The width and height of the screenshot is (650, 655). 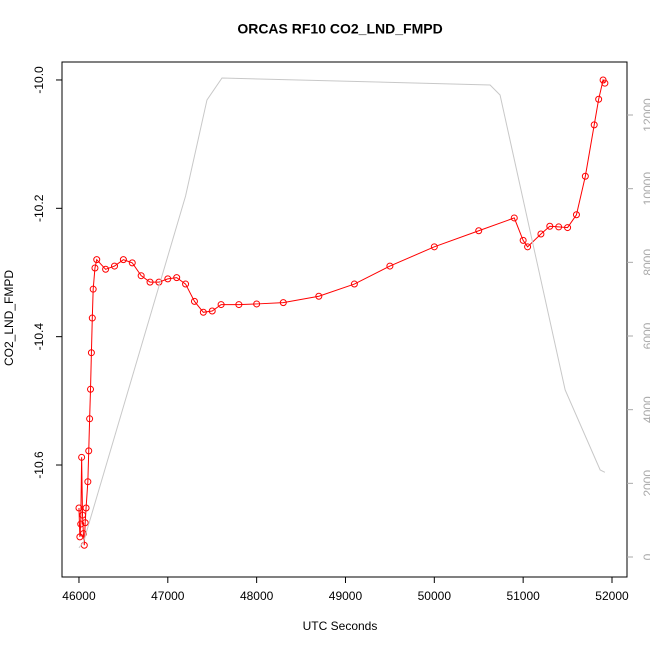 What do you see at coordinates (39, 337) in the screenshot?
I see `y-tick-label: -10.4` at bounding box center [39, 337].